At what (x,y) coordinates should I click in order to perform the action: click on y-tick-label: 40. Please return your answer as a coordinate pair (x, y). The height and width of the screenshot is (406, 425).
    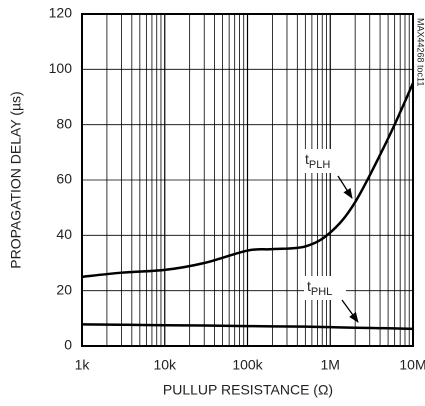
    Looking at the image, I should click on (64, 234).